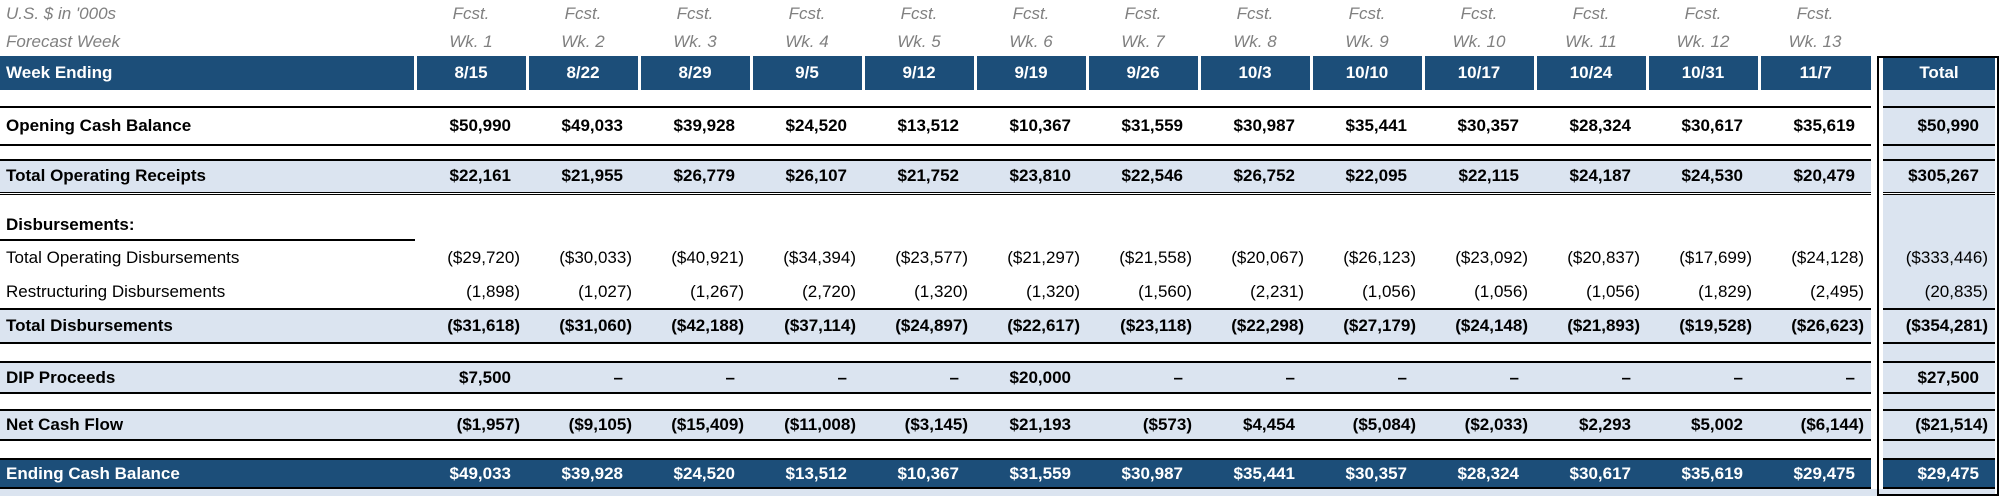  What do you see at coordinates (1703, 41) in the screenshot?
I see `week-number-label: Wk. 12` at bounding box center [1703, 41].